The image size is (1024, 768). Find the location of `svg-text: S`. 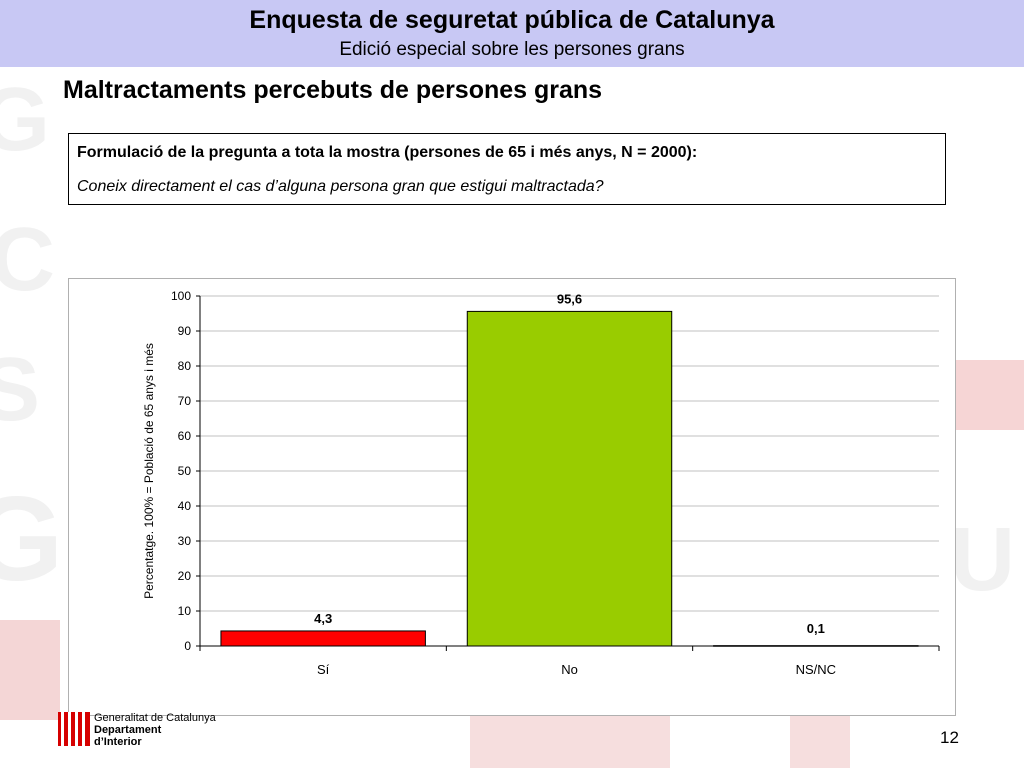

svg-text: S is located at coordinates (20, 390).